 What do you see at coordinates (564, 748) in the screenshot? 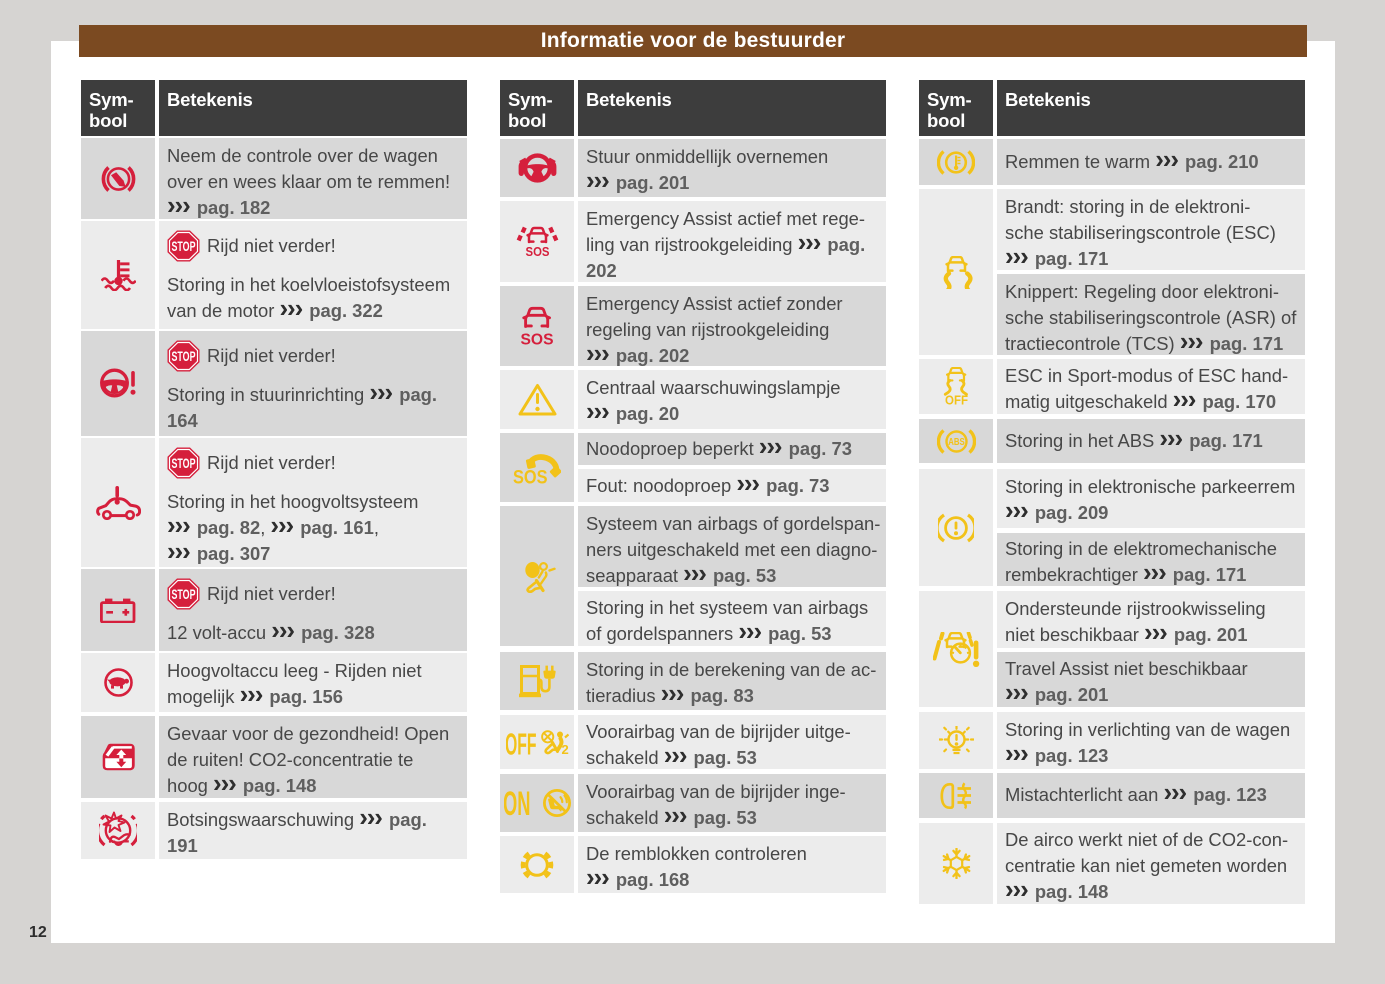
I see `svg-text: 2` at bounding box center [564, 748].